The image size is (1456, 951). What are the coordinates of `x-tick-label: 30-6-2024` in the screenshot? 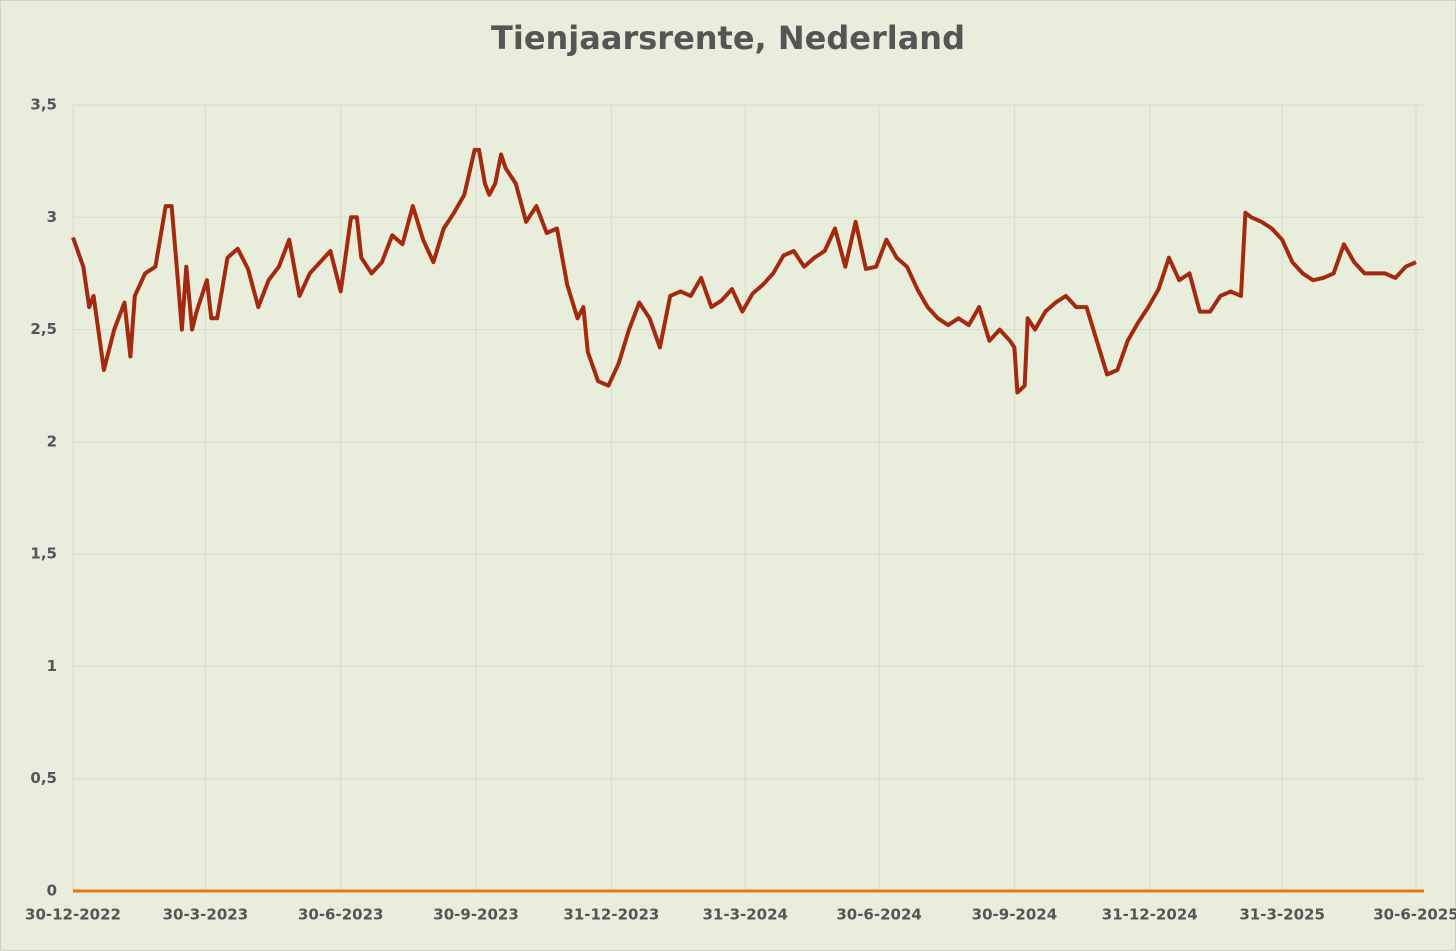 It's located at (879, 915).